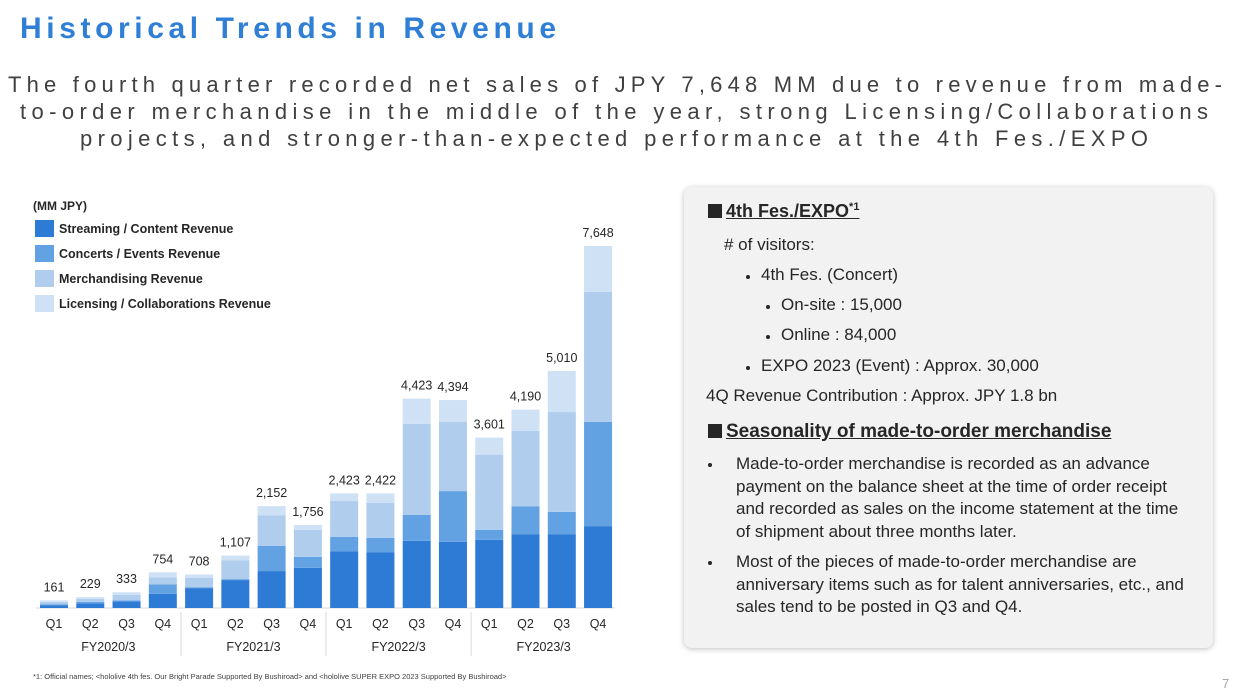 This screenshot has height=695, width=1241. I want to click on group-label: FY2020/3, so click(108, 647).